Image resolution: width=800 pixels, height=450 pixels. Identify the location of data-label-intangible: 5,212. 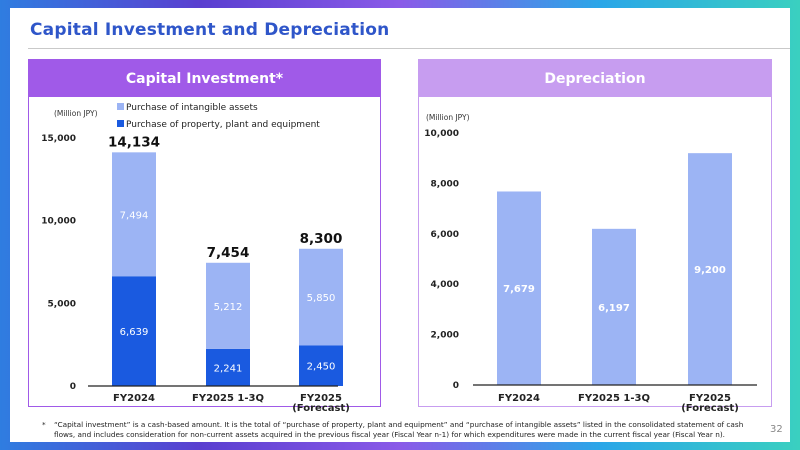
(228, 307).